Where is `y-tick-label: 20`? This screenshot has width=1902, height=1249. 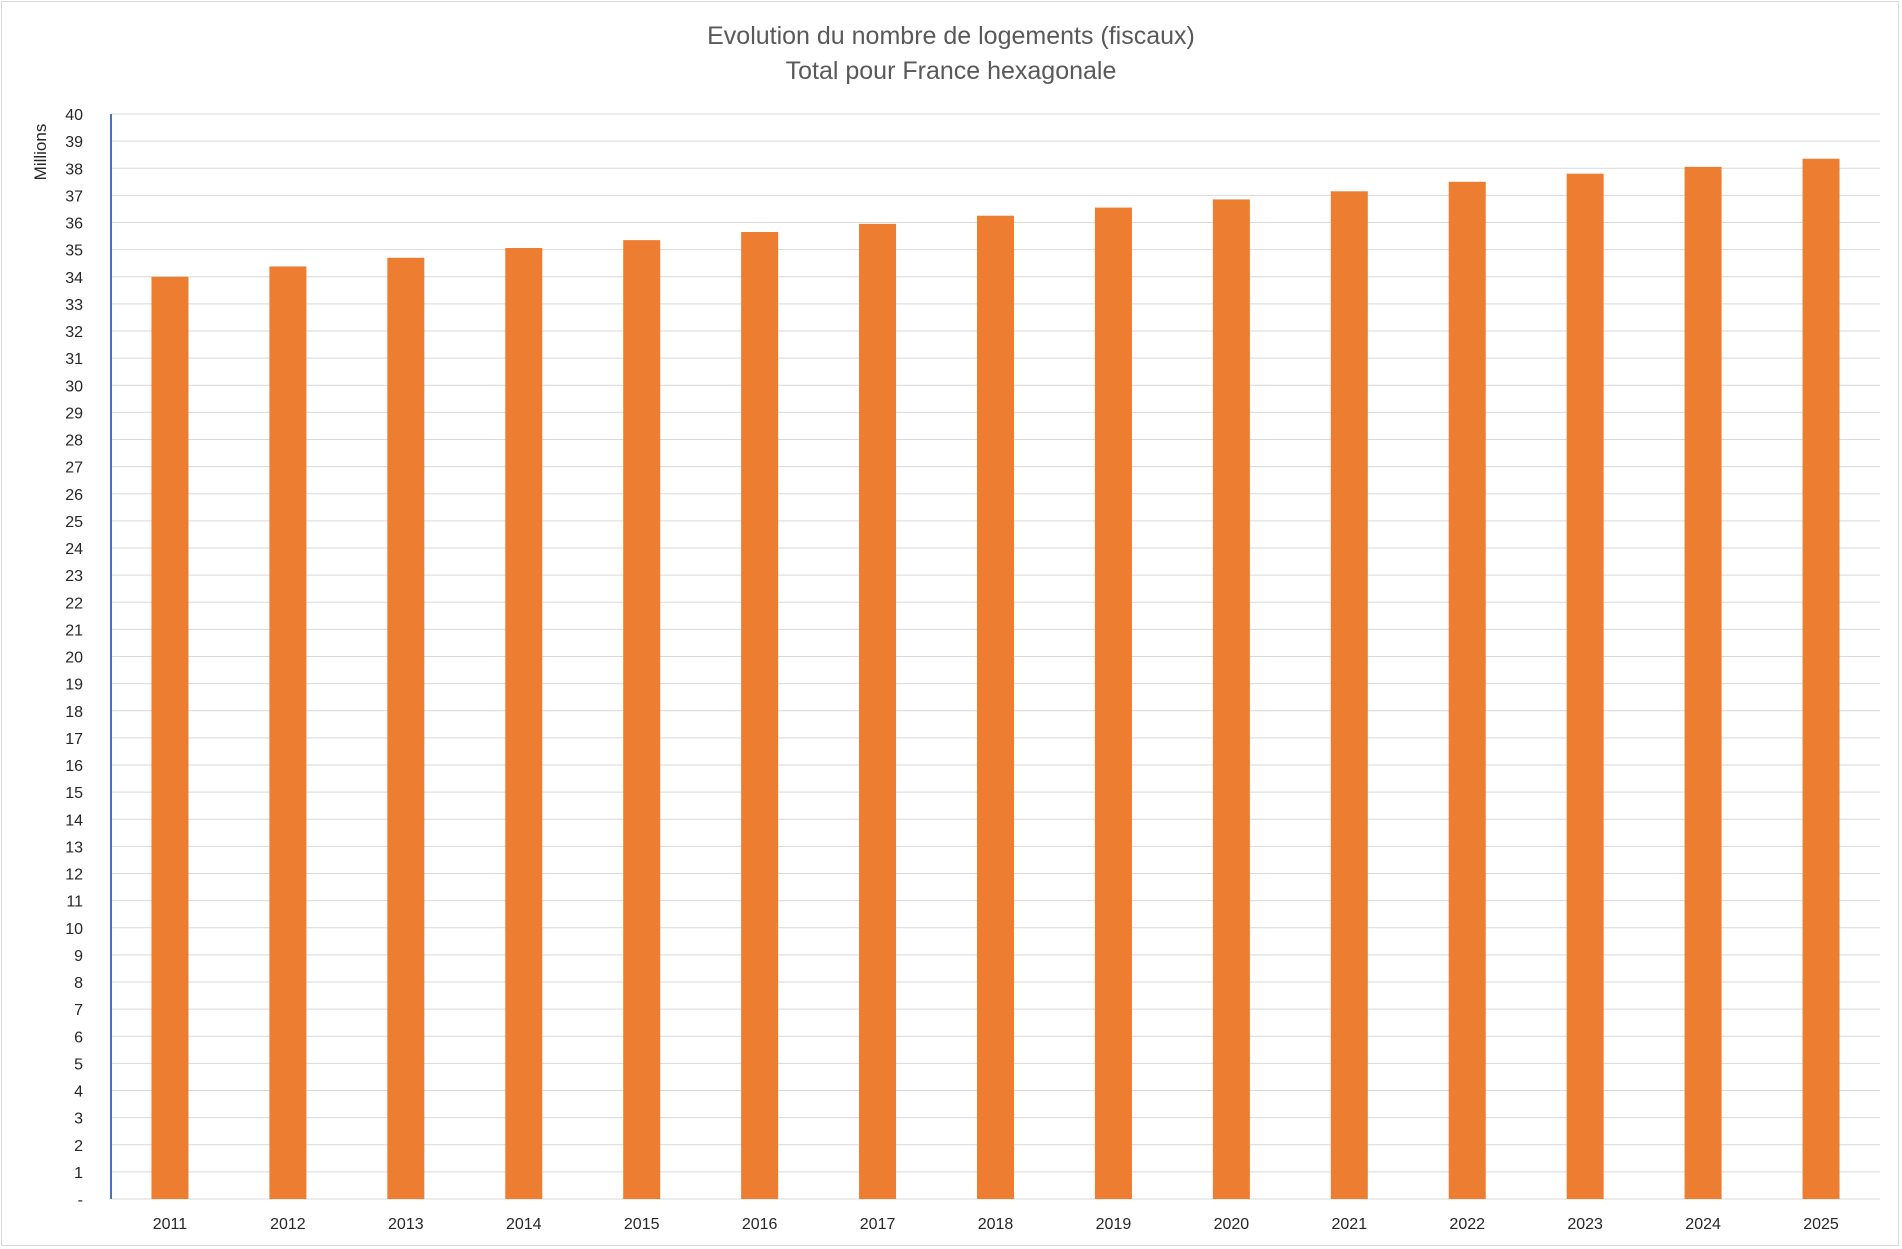 y-tick-label: 20 is located at coordinates (74, 658).